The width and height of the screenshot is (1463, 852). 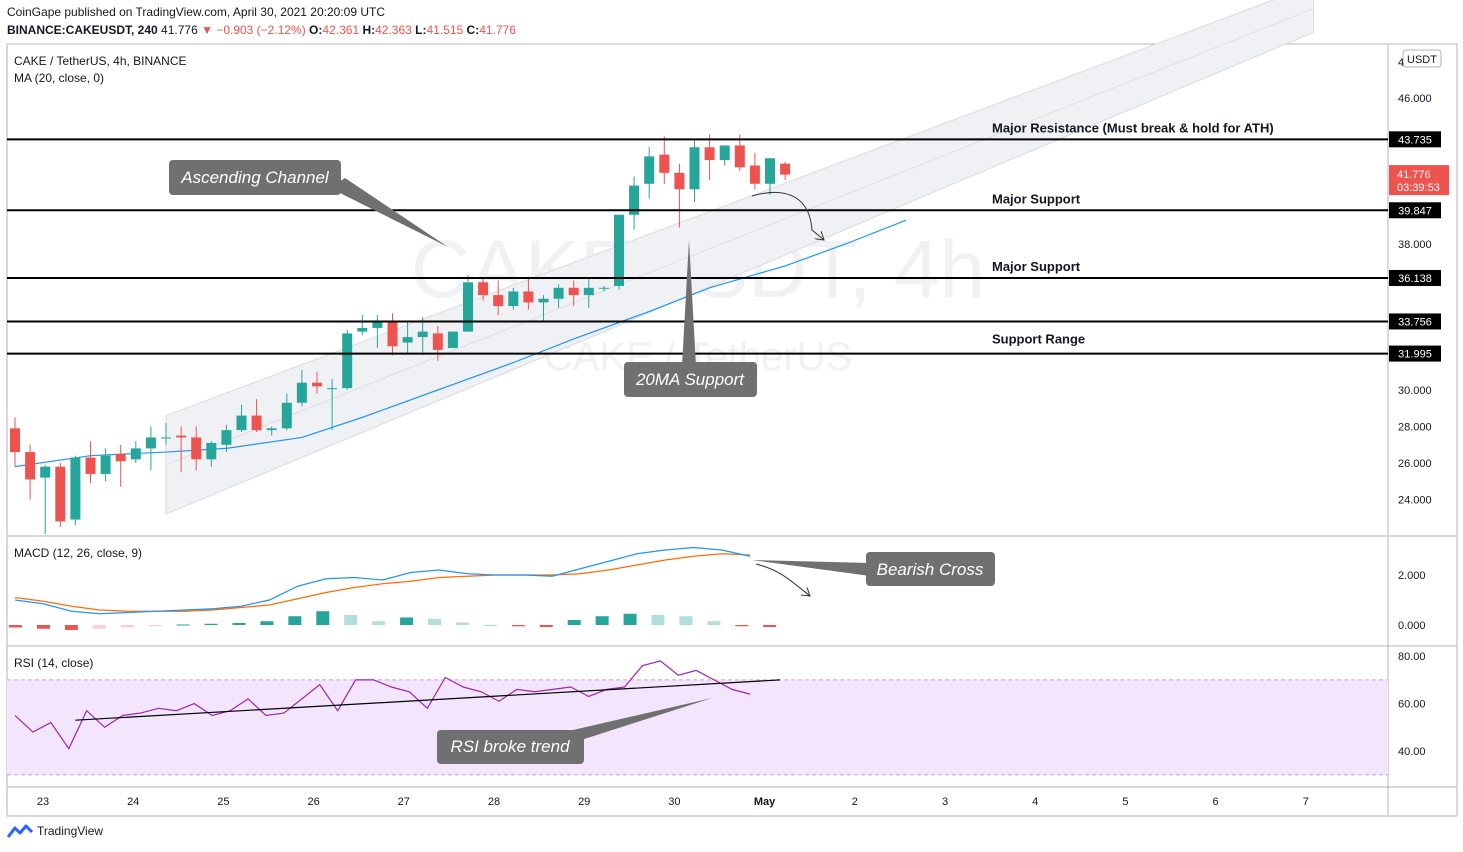 What do you see at coordinates (1412, 705) in the screenshot?
I see `rsi-axis-tick: 60.00` at bounding box center [1412, 705].